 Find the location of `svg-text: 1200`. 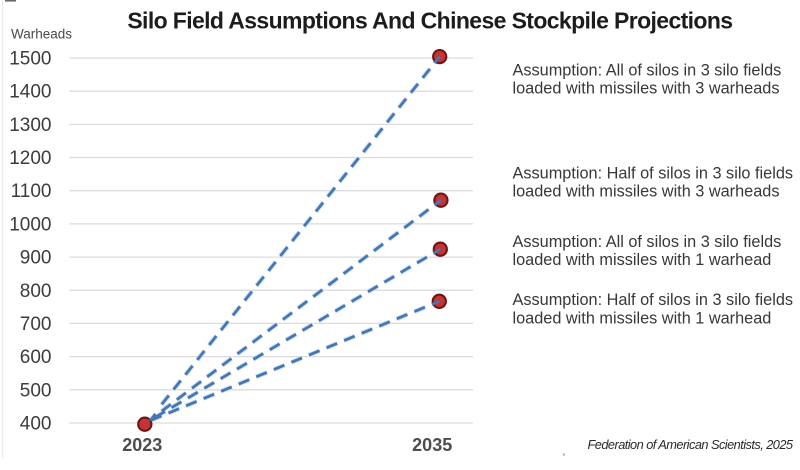

svg-text: 1200 is located at coordinates (30, 158).